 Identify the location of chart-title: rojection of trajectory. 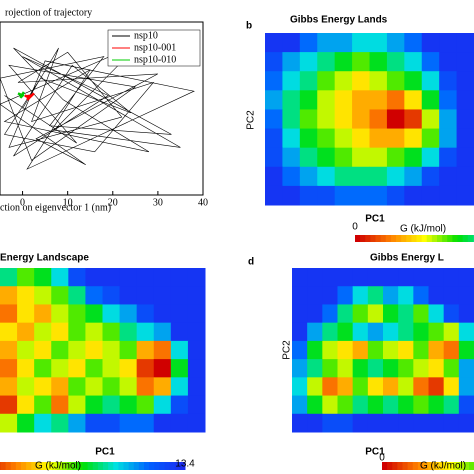
(48, 12).